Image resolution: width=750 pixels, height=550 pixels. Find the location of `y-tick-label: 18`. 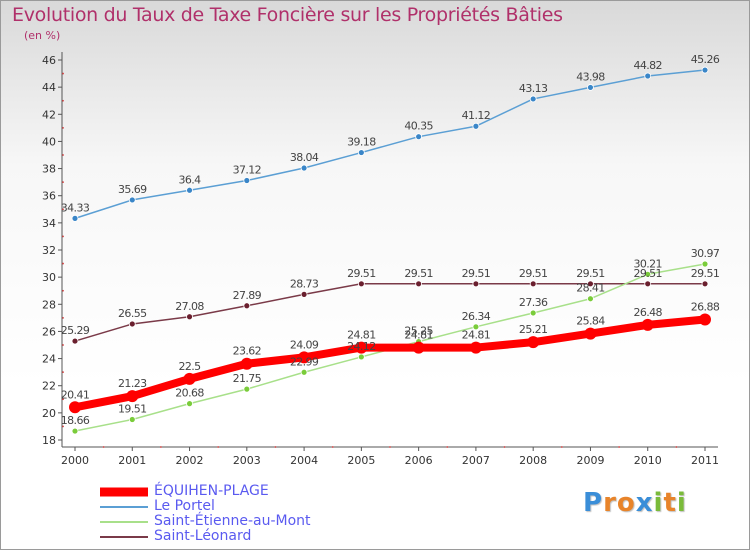

y-tick-label: 18 is located at coordinates (49, 440).